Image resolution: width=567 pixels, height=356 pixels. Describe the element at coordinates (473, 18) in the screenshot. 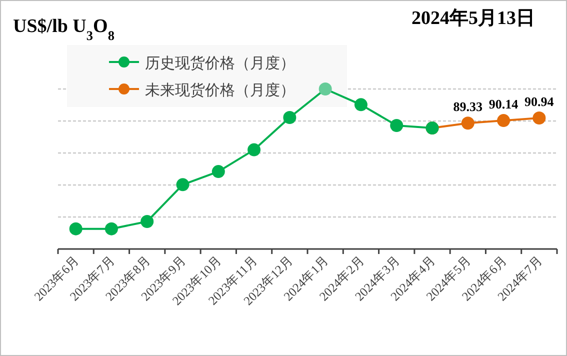

I see `chart-subtitle: 2024年5月13日` at that location.